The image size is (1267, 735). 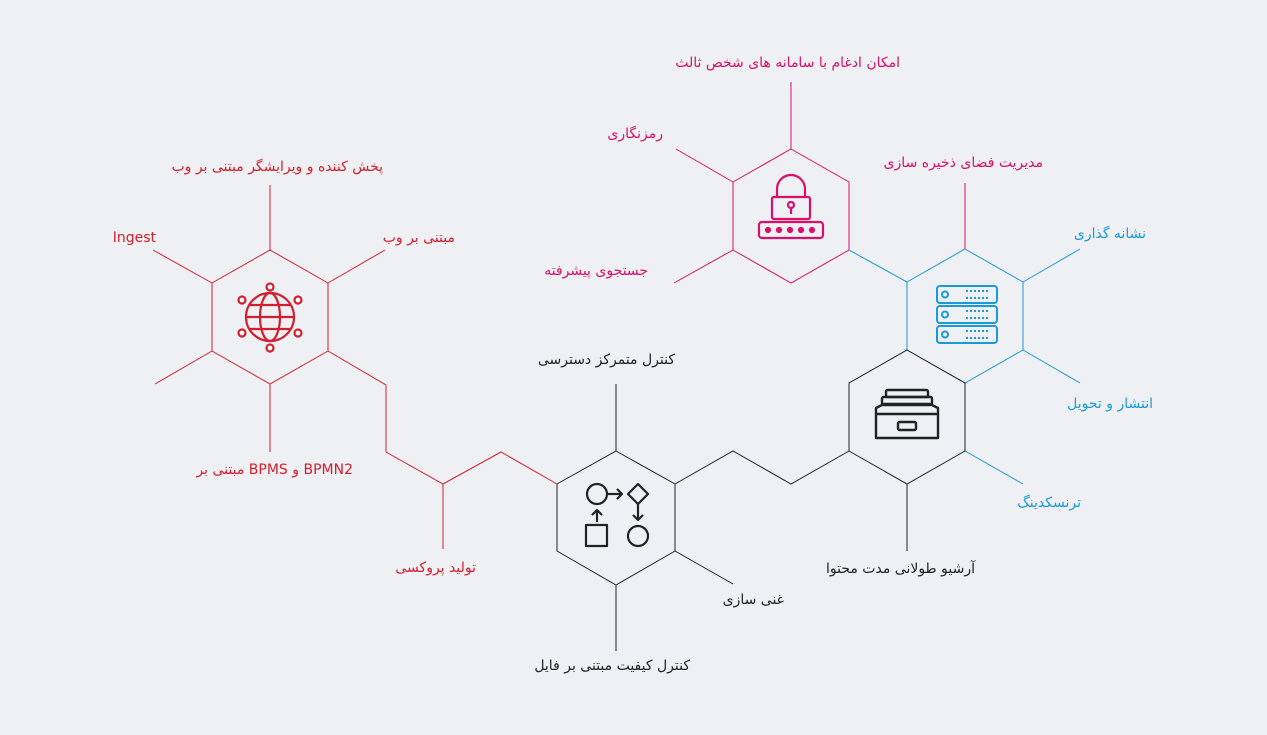 What do you see at coordinates (753, 600) in the screenshot?
I see `label-enrichment: غنی سازی` at bounding box center [753, 600].